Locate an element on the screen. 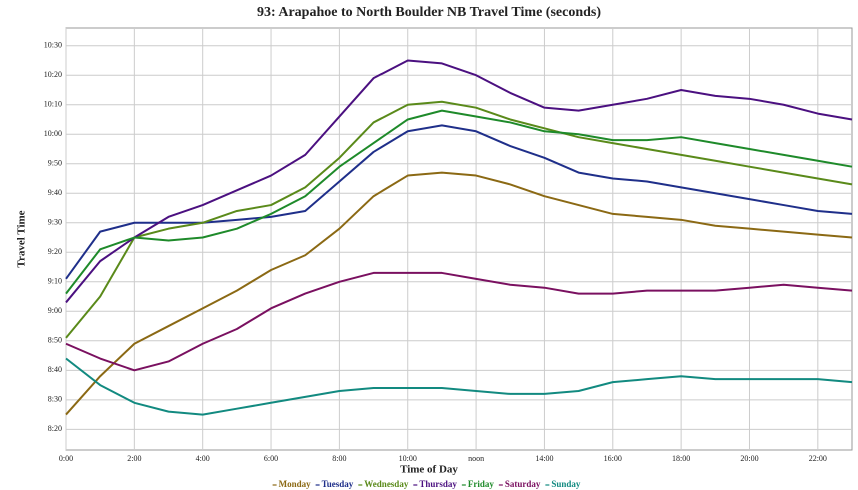  y-tick-label: 8:40 is located at coordinates (55, 369).